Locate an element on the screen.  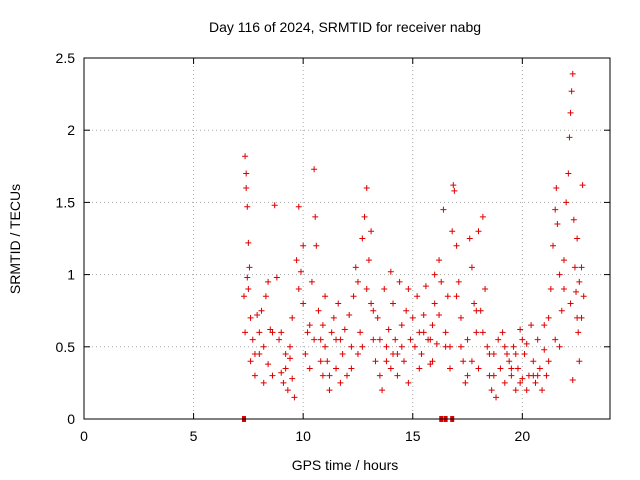
x-tick-label: 0 is located at coordinates (84, 436).